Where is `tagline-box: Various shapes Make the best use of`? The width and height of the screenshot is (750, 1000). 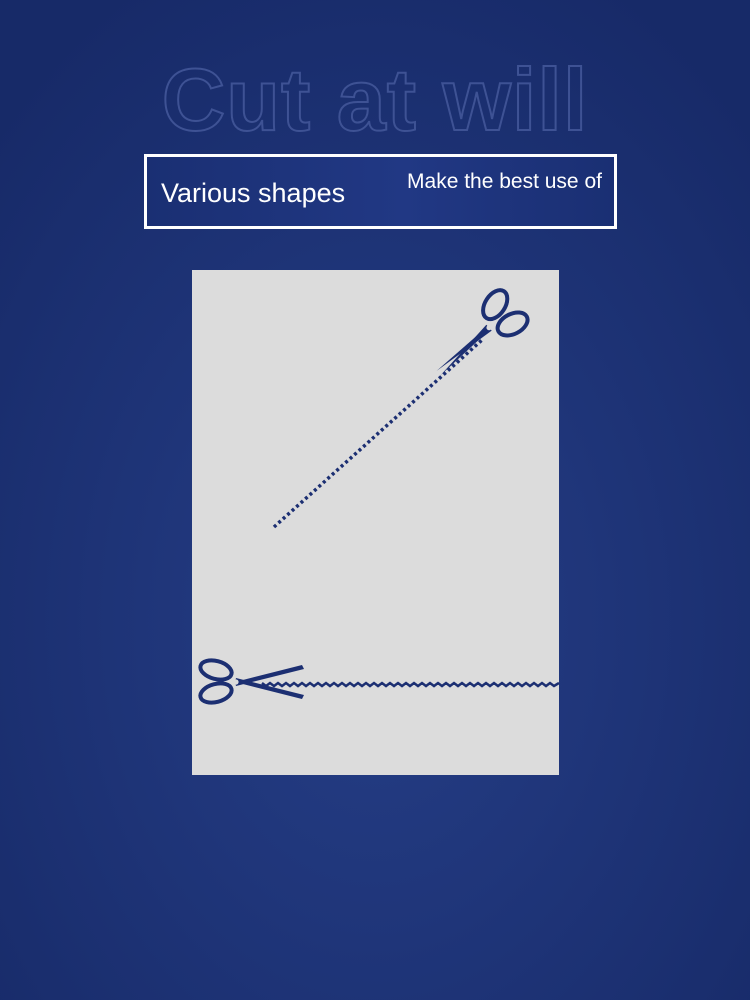 tagline-box: Various shapes Make the best use of is located at coordinates (380, 191).